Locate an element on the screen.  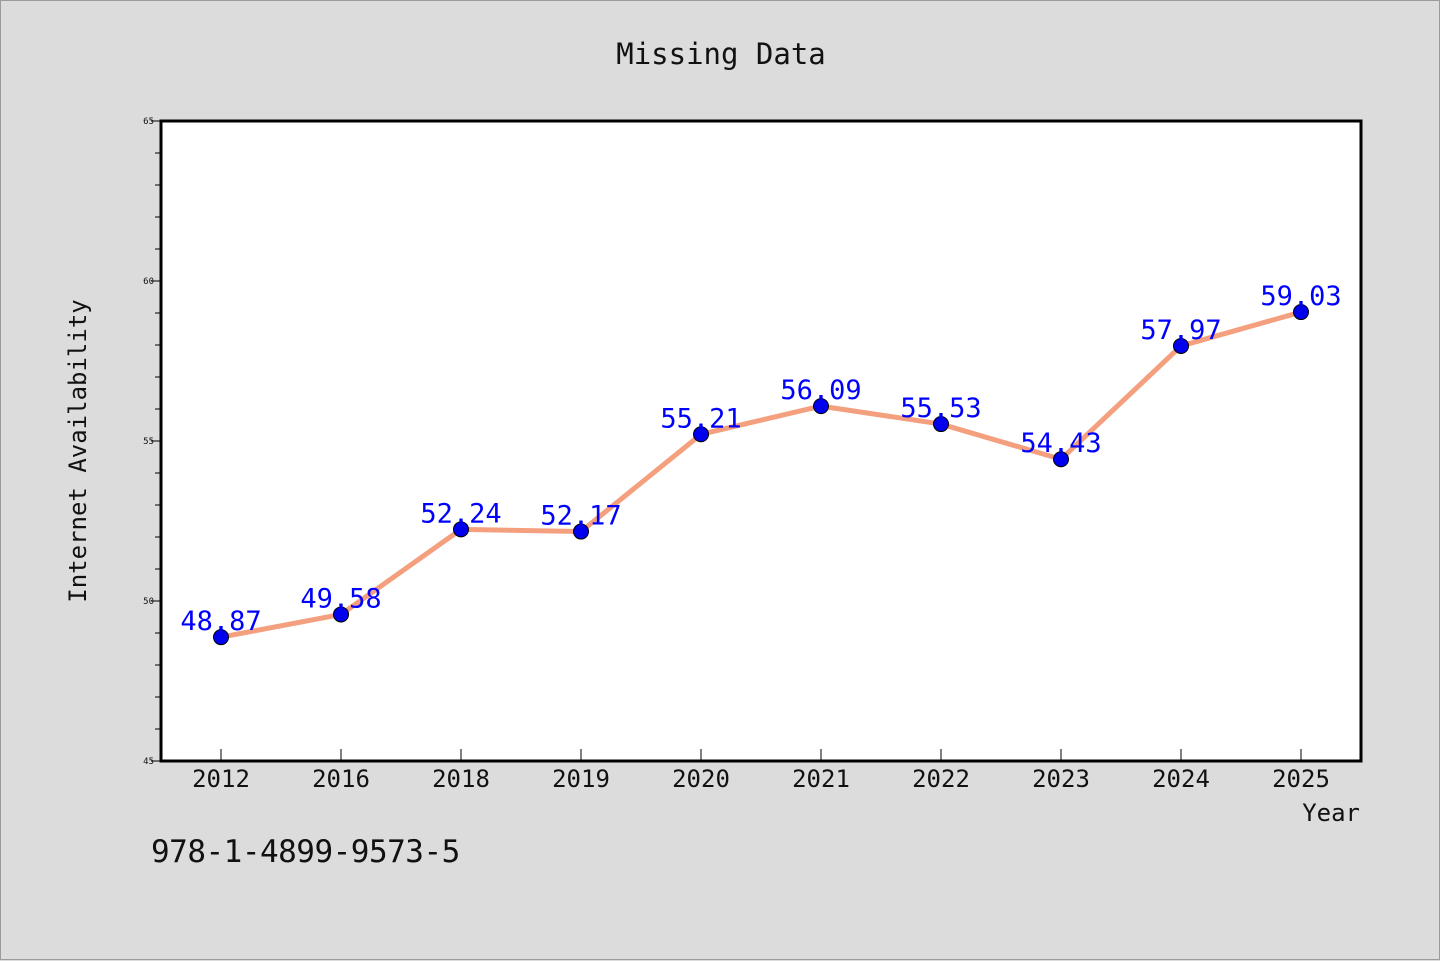
y-axis-ticks: 45 50 55 60 65 is located at coordinates (152, 442).